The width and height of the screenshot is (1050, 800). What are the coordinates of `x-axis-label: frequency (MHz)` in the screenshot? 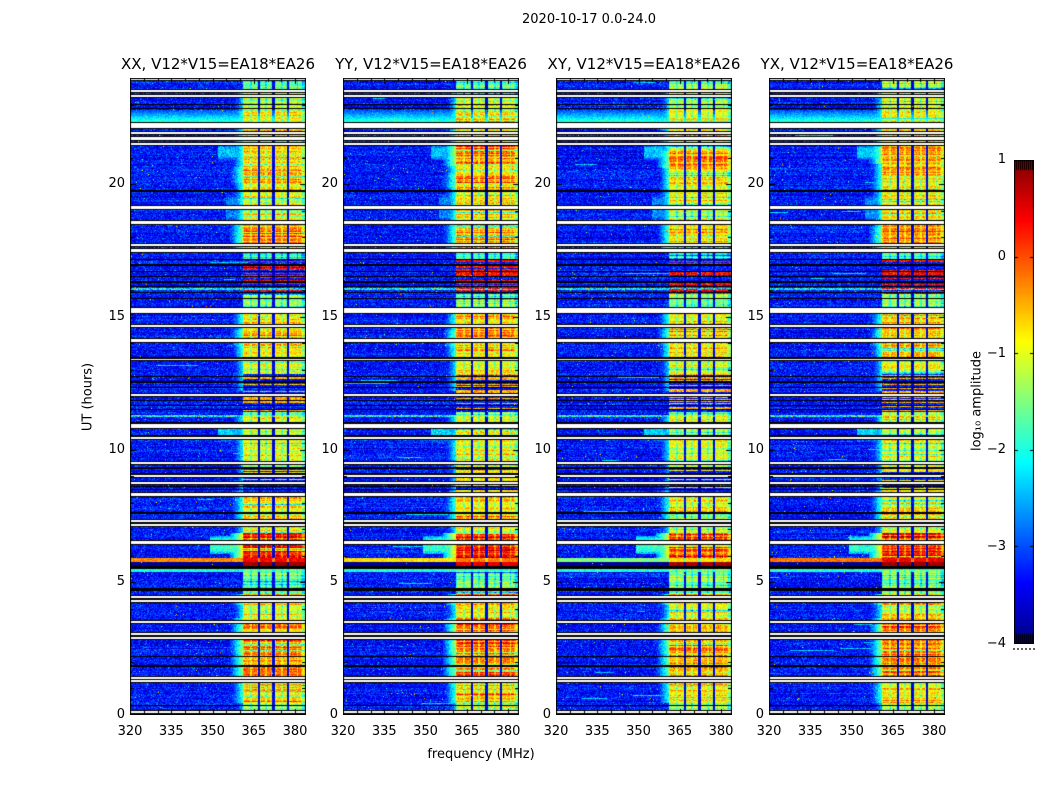 It's located at (481, 754).